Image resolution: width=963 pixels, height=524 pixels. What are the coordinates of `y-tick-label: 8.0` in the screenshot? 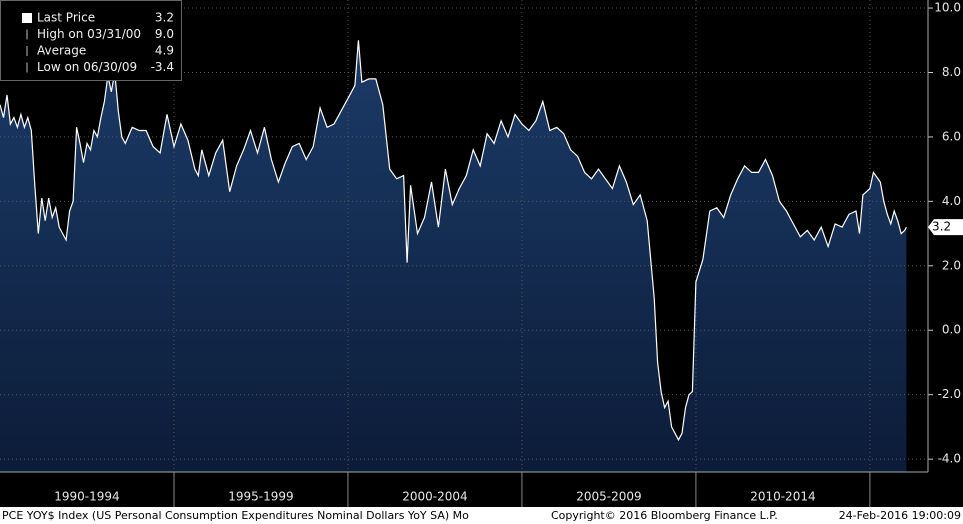 It's located at (951, 72).